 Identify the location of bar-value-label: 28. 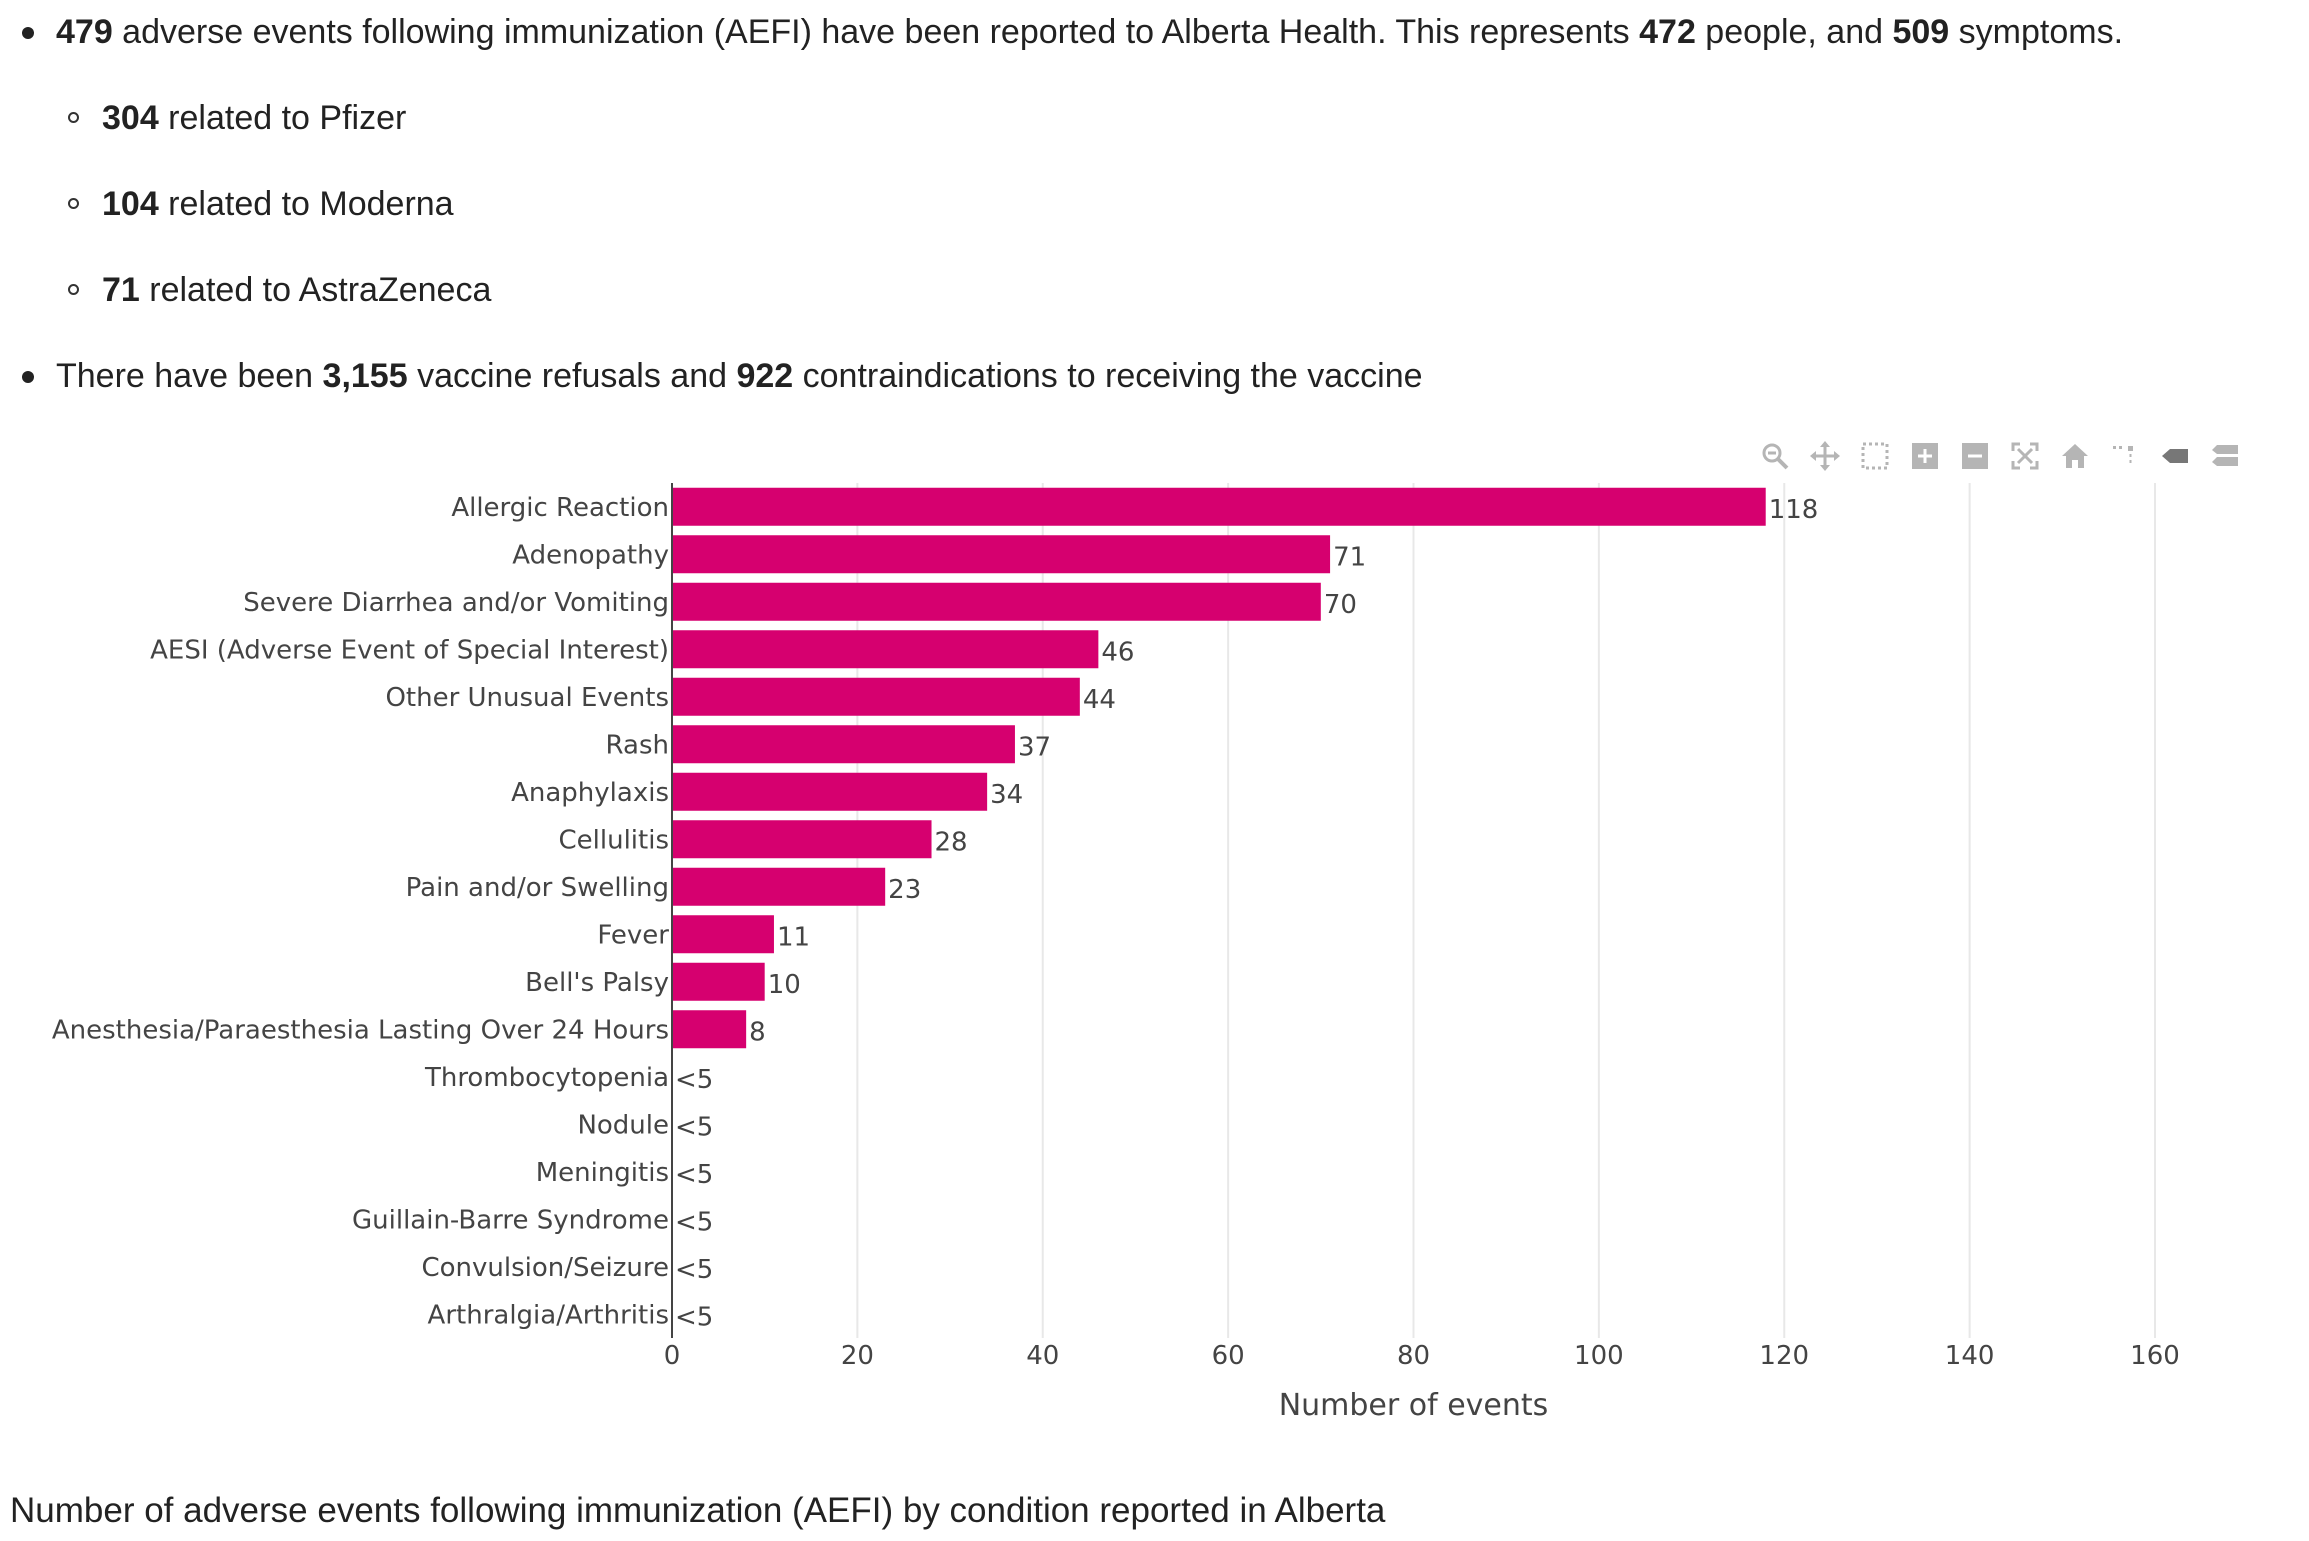
(951, 842).